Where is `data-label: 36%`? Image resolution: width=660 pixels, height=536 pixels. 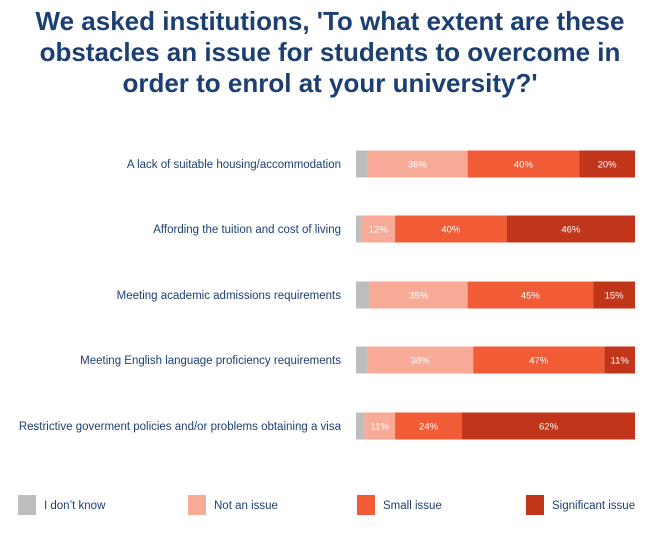 data-label: 36% is located at coordinates (418, 165).